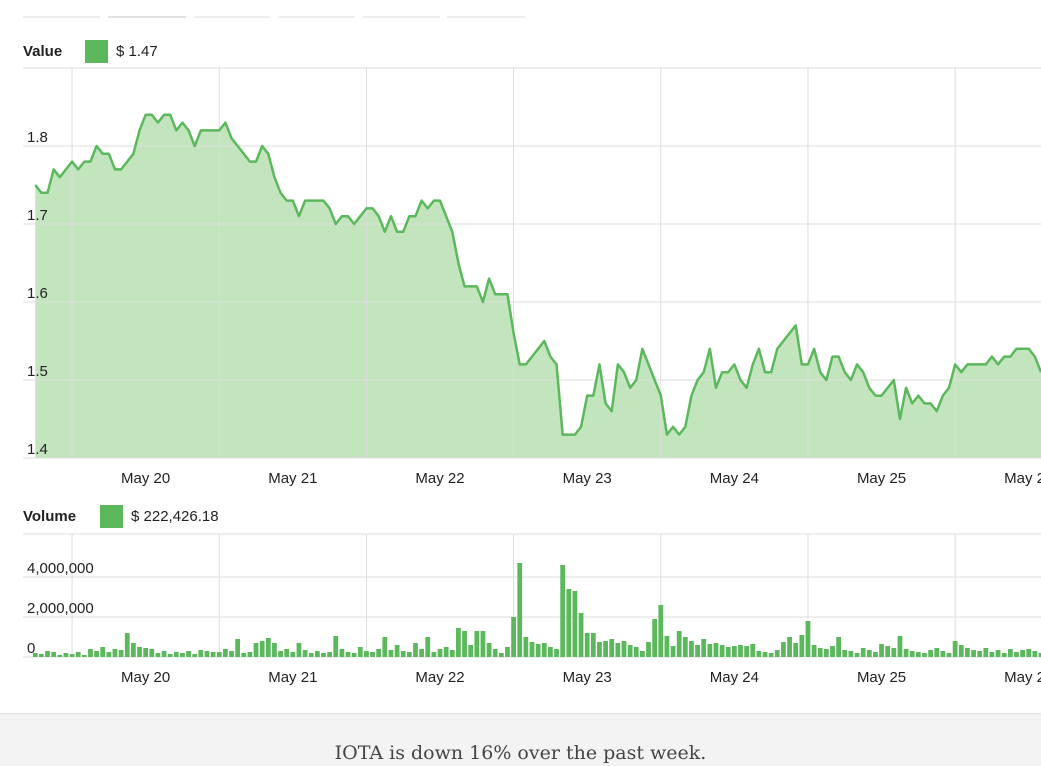 The height and width of the screenshot is (766, 1041). What do you see at coordinates (145, 478) in the screenshot?
I see `x-tick-label: May 20` at bounding box center [145, 478].